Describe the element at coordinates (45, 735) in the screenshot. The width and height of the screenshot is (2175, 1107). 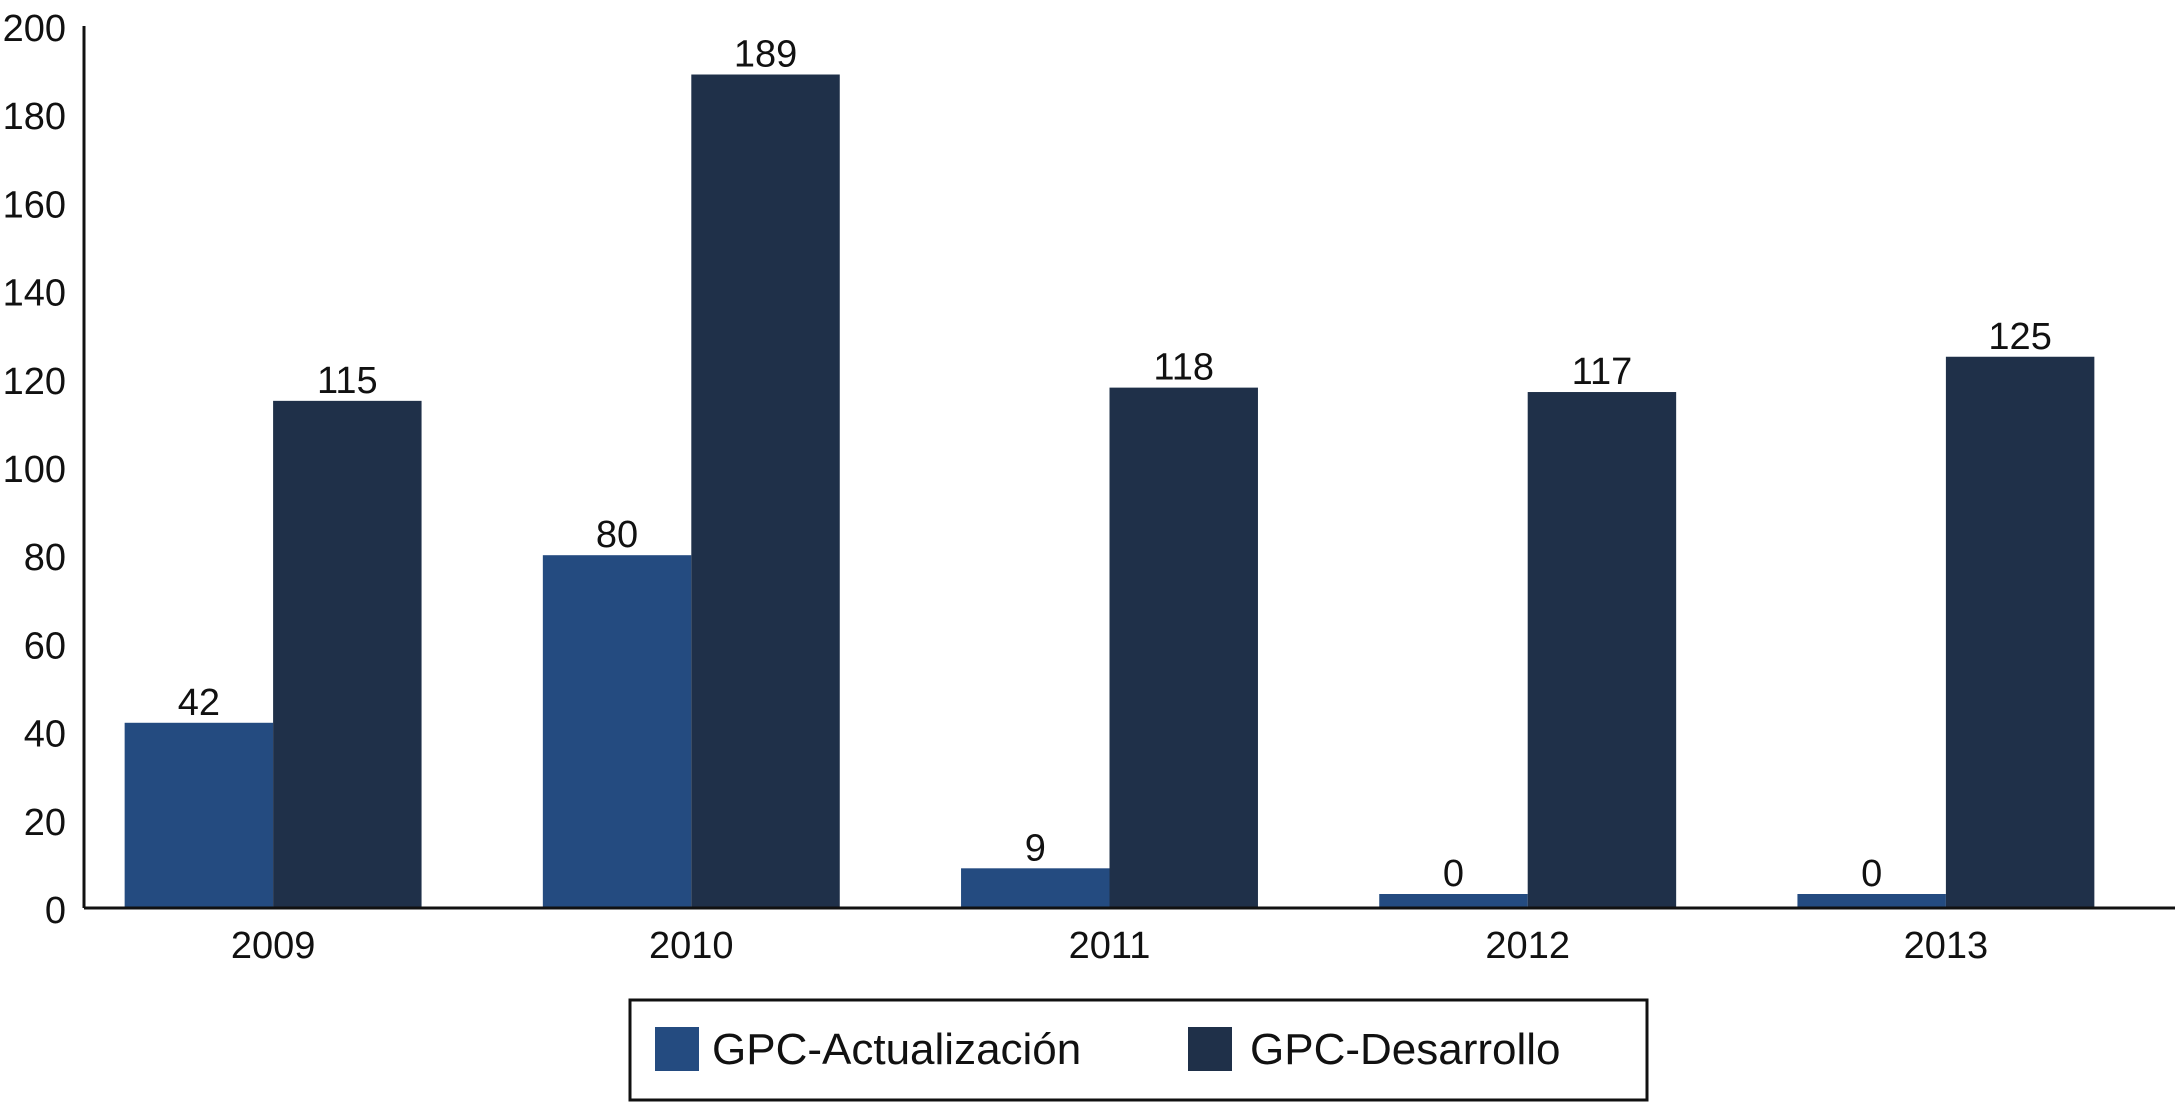
I see `y-tick-label-2: 40` at that location.